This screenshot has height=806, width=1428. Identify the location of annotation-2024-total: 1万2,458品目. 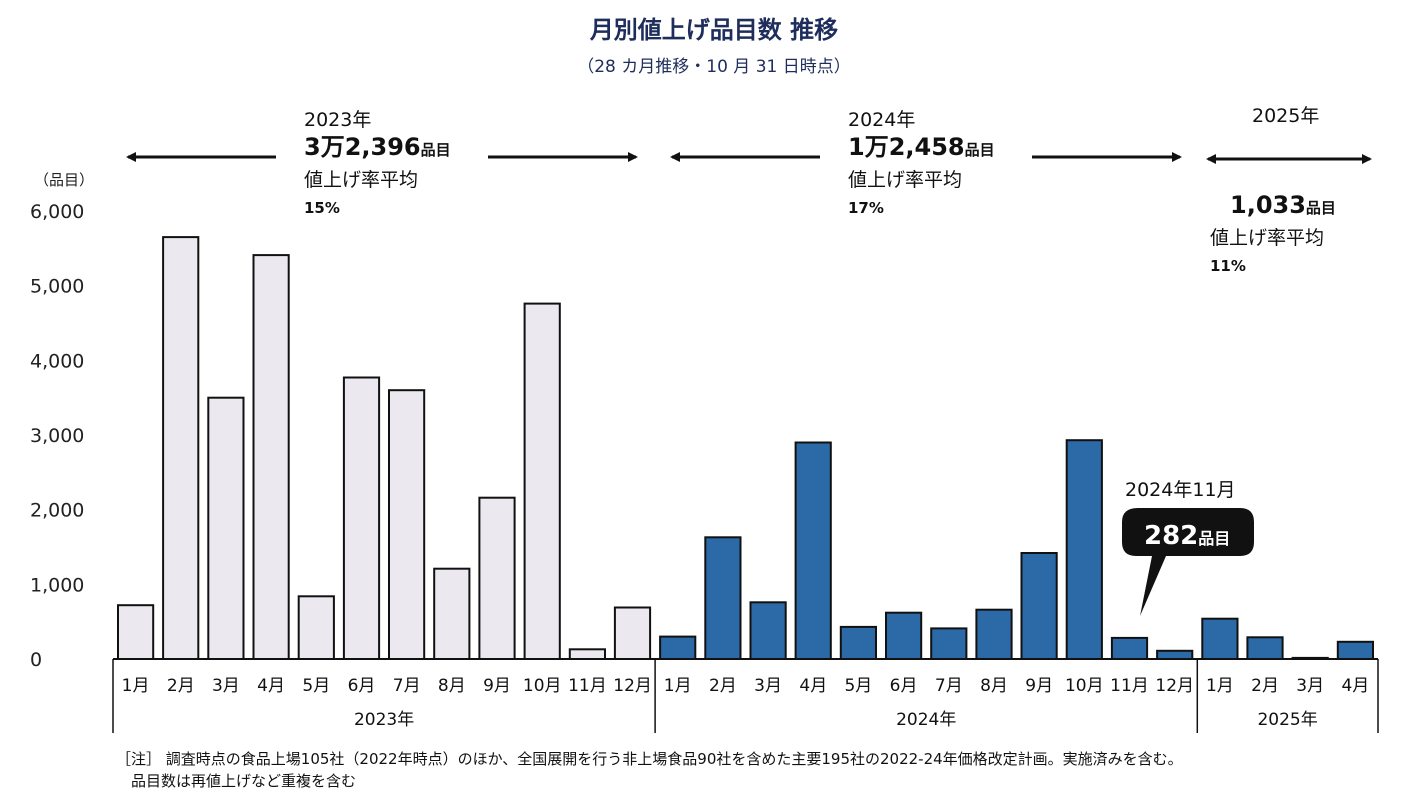
(921, 147).